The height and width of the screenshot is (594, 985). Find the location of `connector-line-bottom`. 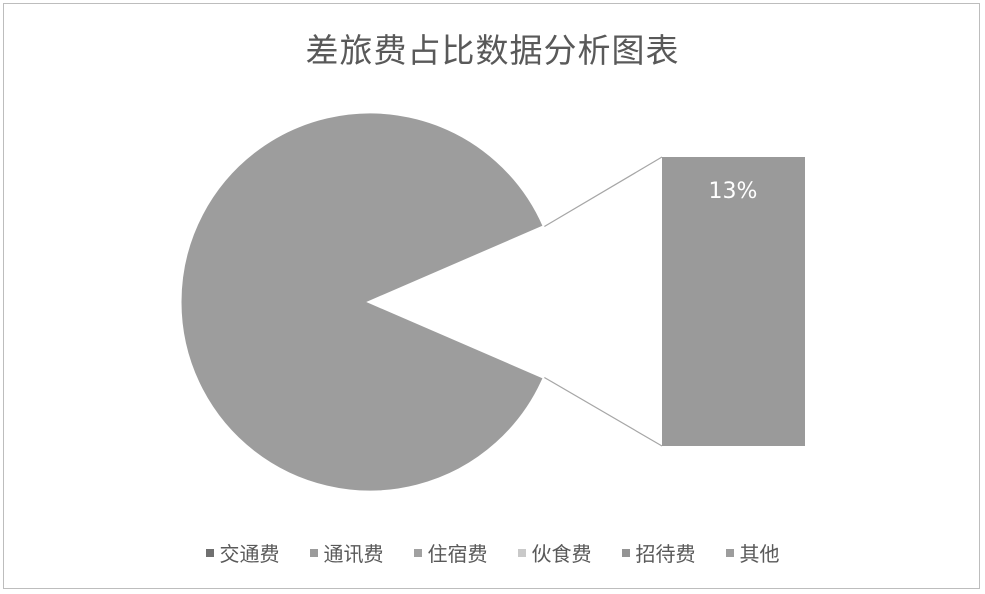

connector-line-bottom is located at coordinates (603, 411).